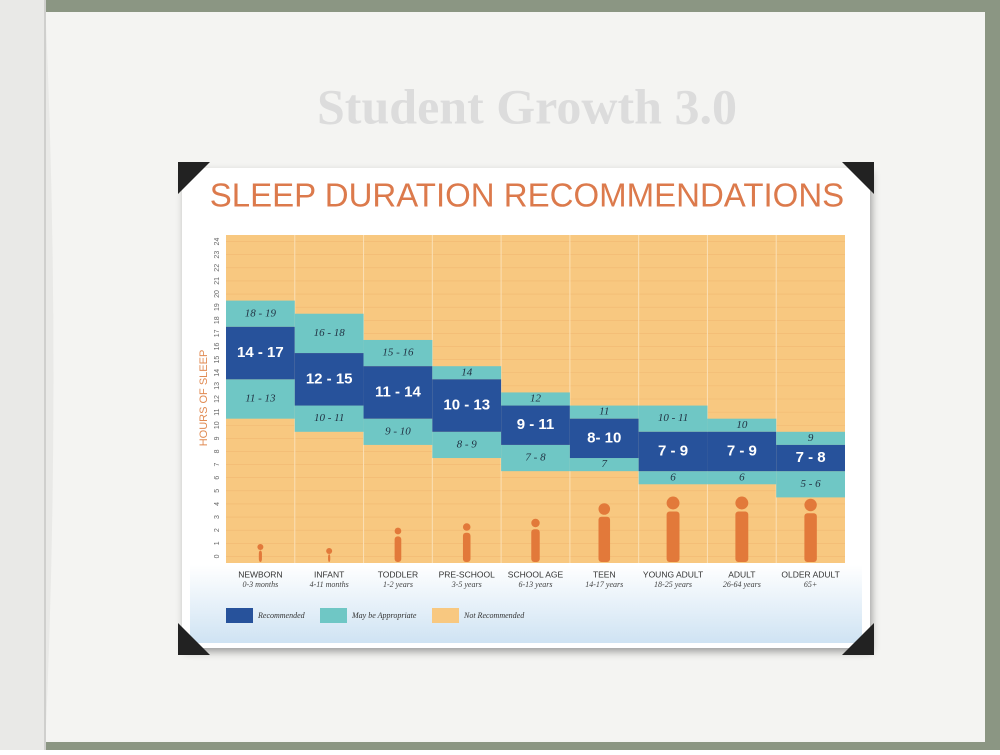  Describe the element at coordinates (604, 584) in the screenshot. I see `x-tick-sublabel: 14-17 years` at that location.